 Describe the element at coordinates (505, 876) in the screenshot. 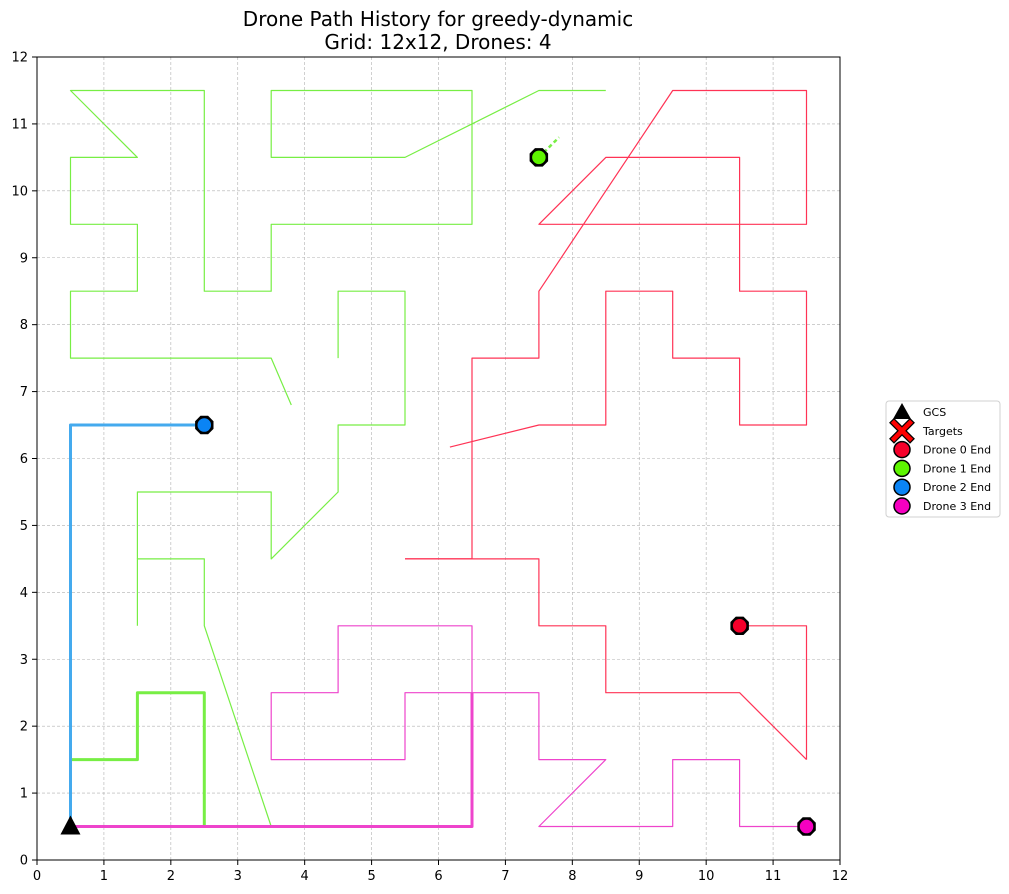

I see `x-tick-label: 7` at that location.